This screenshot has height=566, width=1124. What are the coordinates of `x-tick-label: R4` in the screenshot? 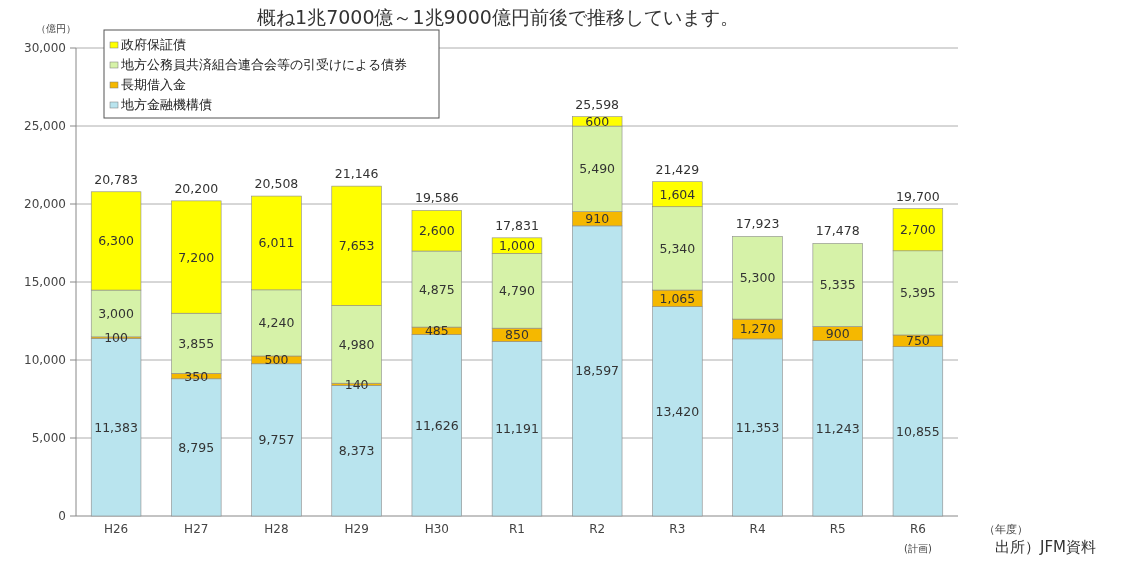 It's located at (757, 529).